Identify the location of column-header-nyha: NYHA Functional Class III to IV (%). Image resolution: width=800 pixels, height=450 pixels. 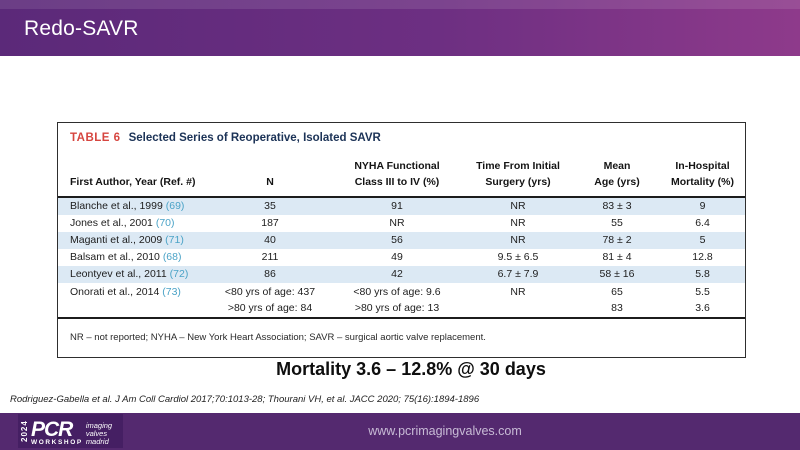
(397, 174).